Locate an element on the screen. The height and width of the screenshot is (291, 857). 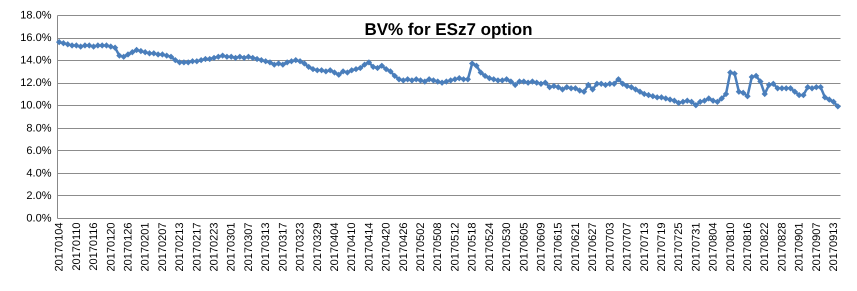
y-tick-label: 2.0% is located at coordinates (39, 196).